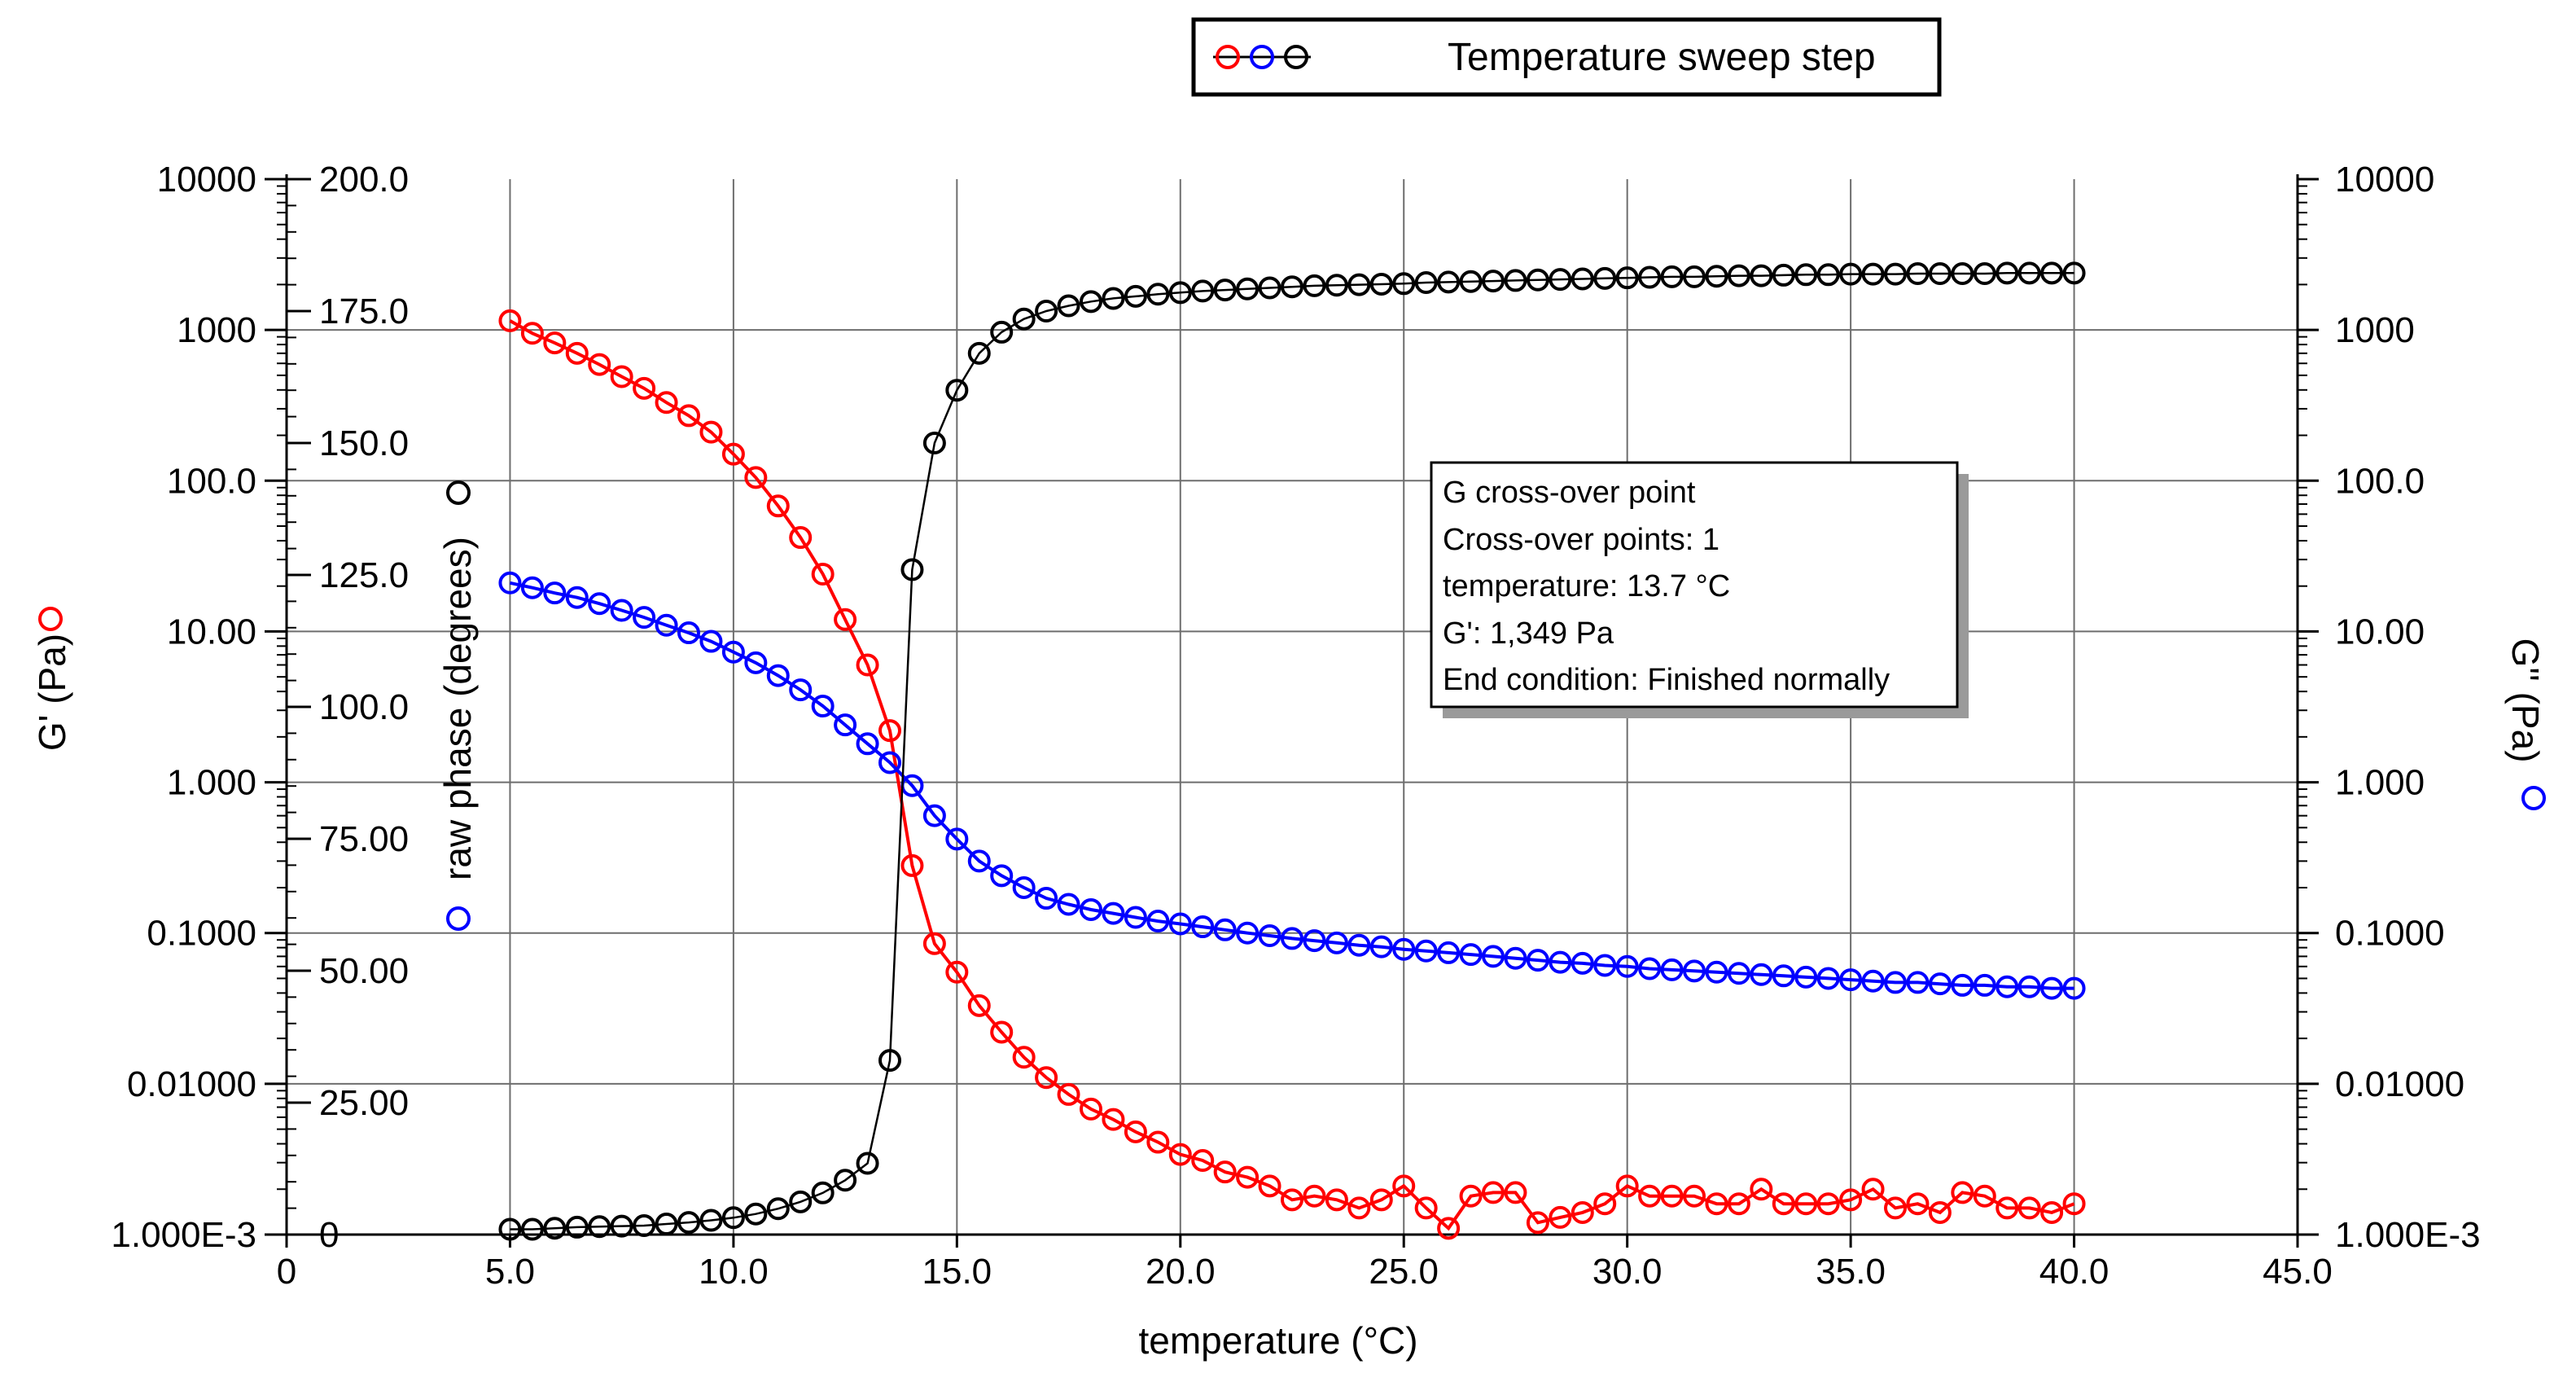  Describe the element at coordinates (201, 934) in the screenshot. I see `y-left-tick-label: 0.1000` at that location.